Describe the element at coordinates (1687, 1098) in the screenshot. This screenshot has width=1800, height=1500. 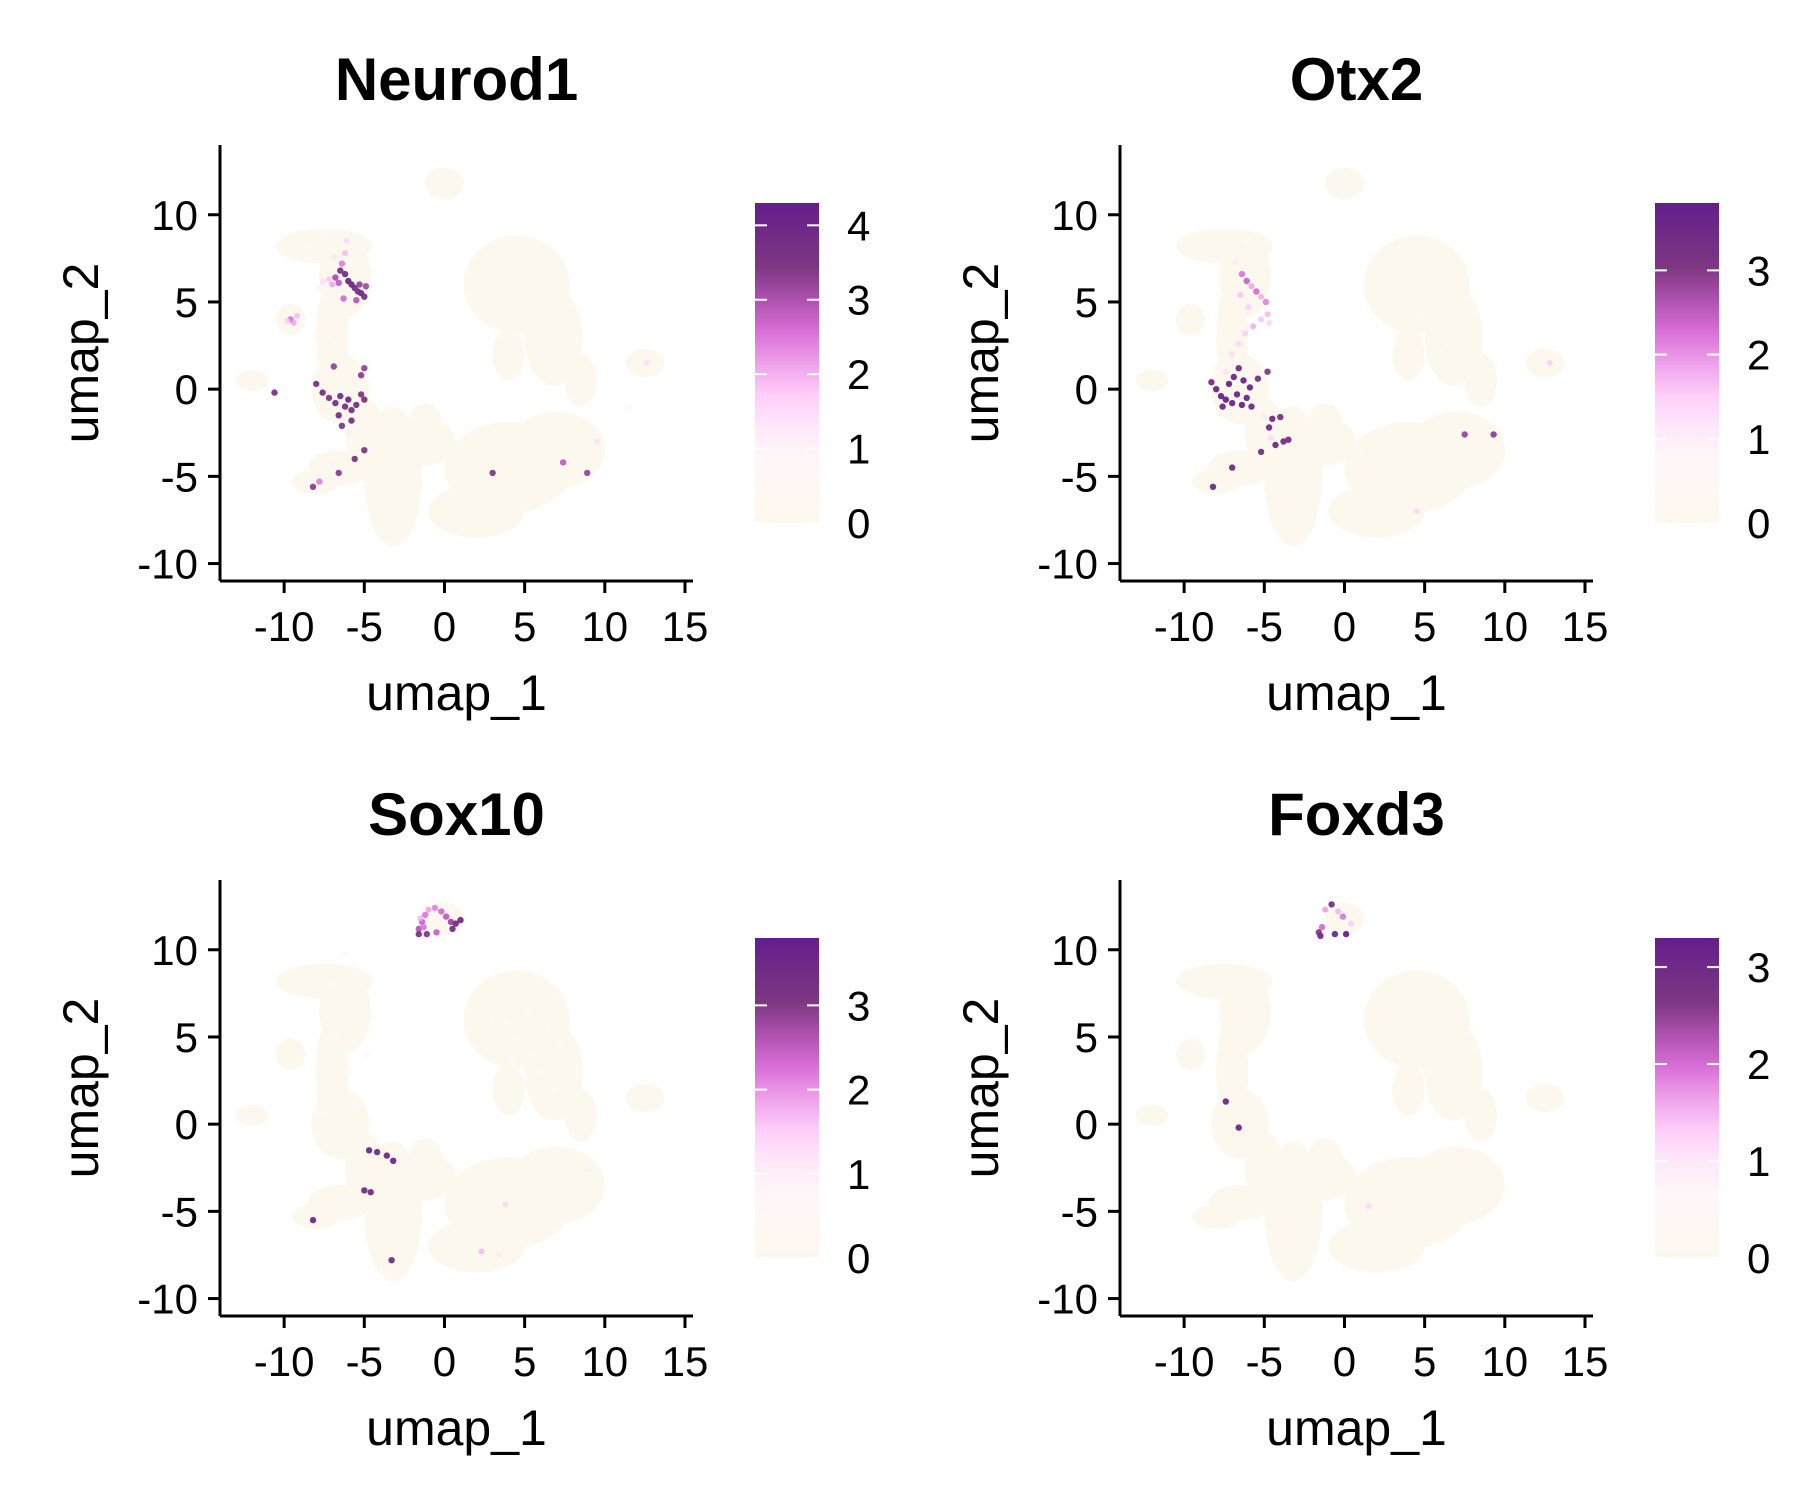
I see `colorbar` at that location.